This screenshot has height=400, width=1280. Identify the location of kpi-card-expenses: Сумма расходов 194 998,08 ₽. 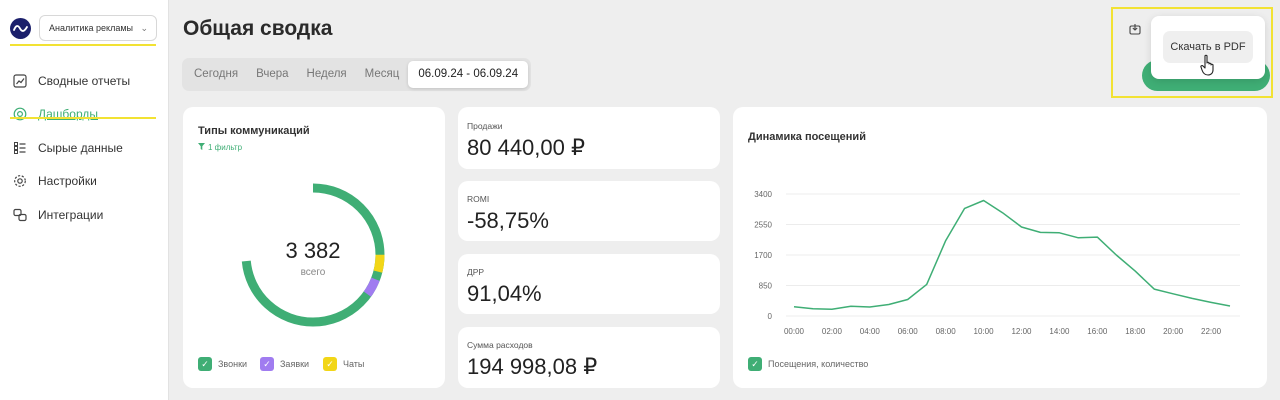
(589, 357).